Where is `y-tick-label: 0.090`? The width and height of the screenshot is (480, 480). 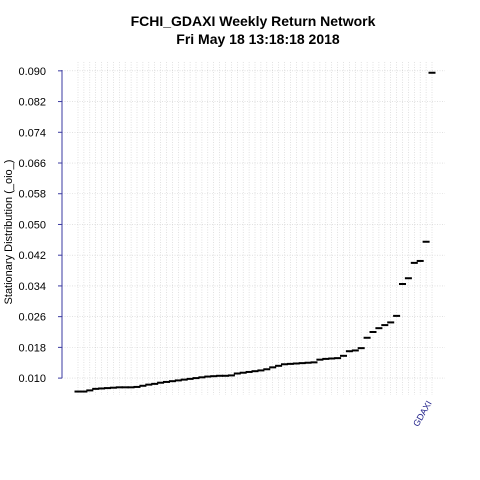
y-tick-label: 0.090 is located at coordinates (32, 72).